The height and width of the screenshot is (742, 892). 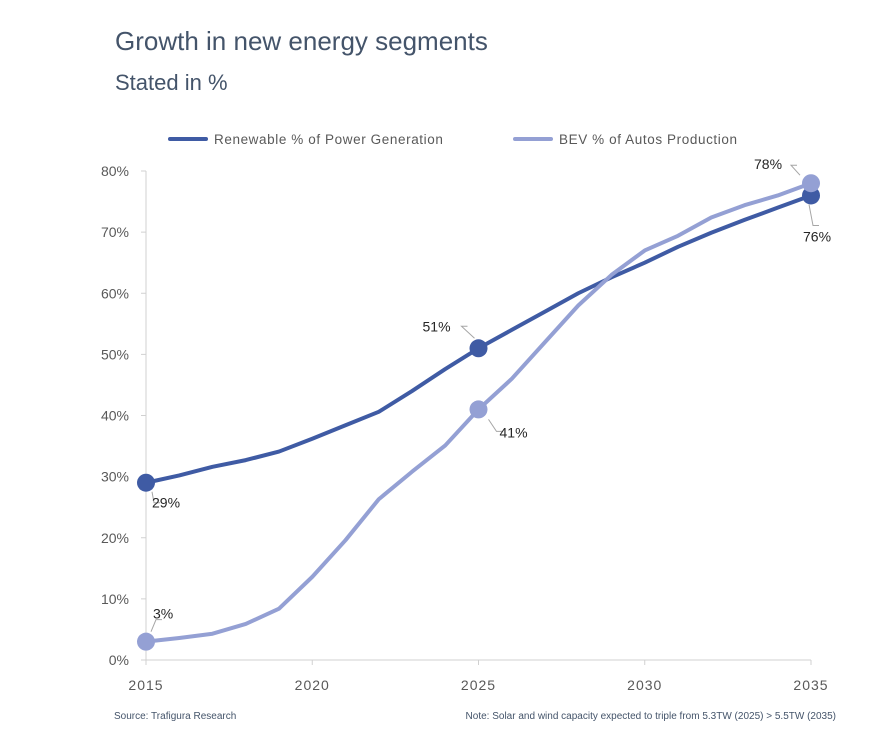 I want to click on y-tick-label: 0%, so click(x=119, y=660).